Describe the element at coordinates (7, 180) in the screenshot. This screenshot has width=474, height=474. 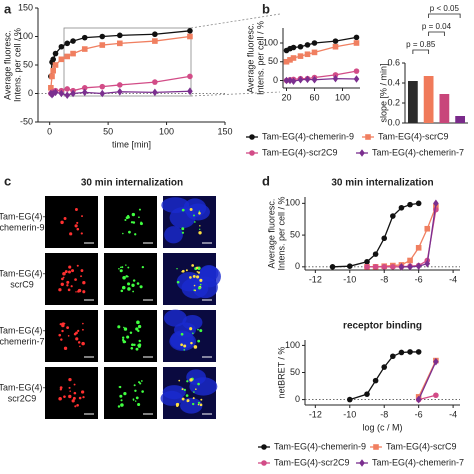
I see `panel-letter: c` at that location.